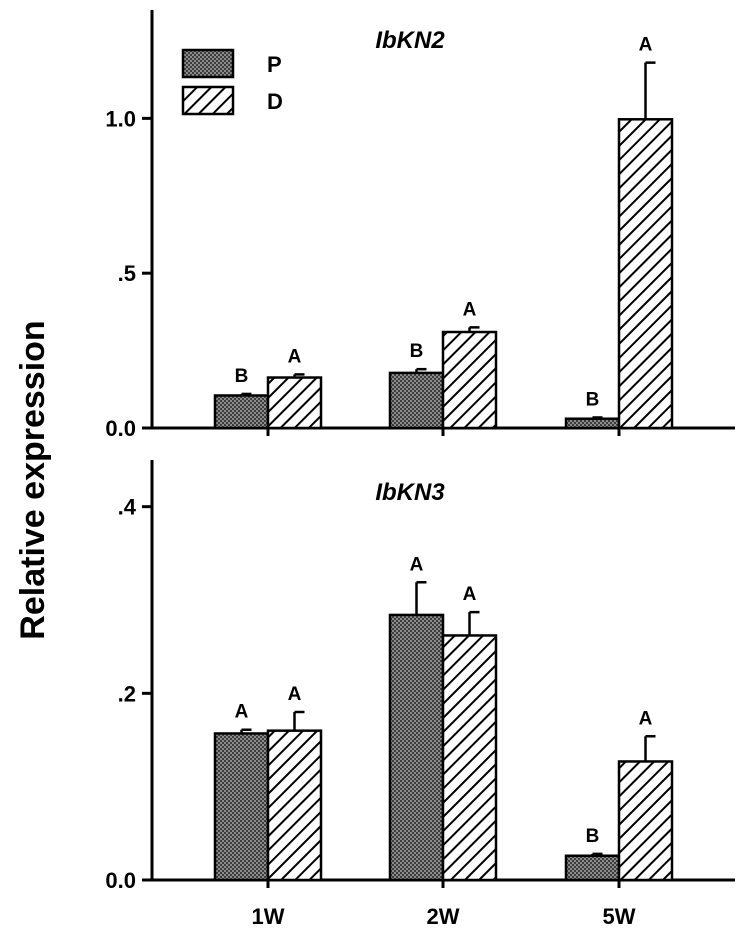  What do you see at coordinates (208, 63) in the screenshot?
I see `legend-swatch-p` at bounding box center [208, 63].